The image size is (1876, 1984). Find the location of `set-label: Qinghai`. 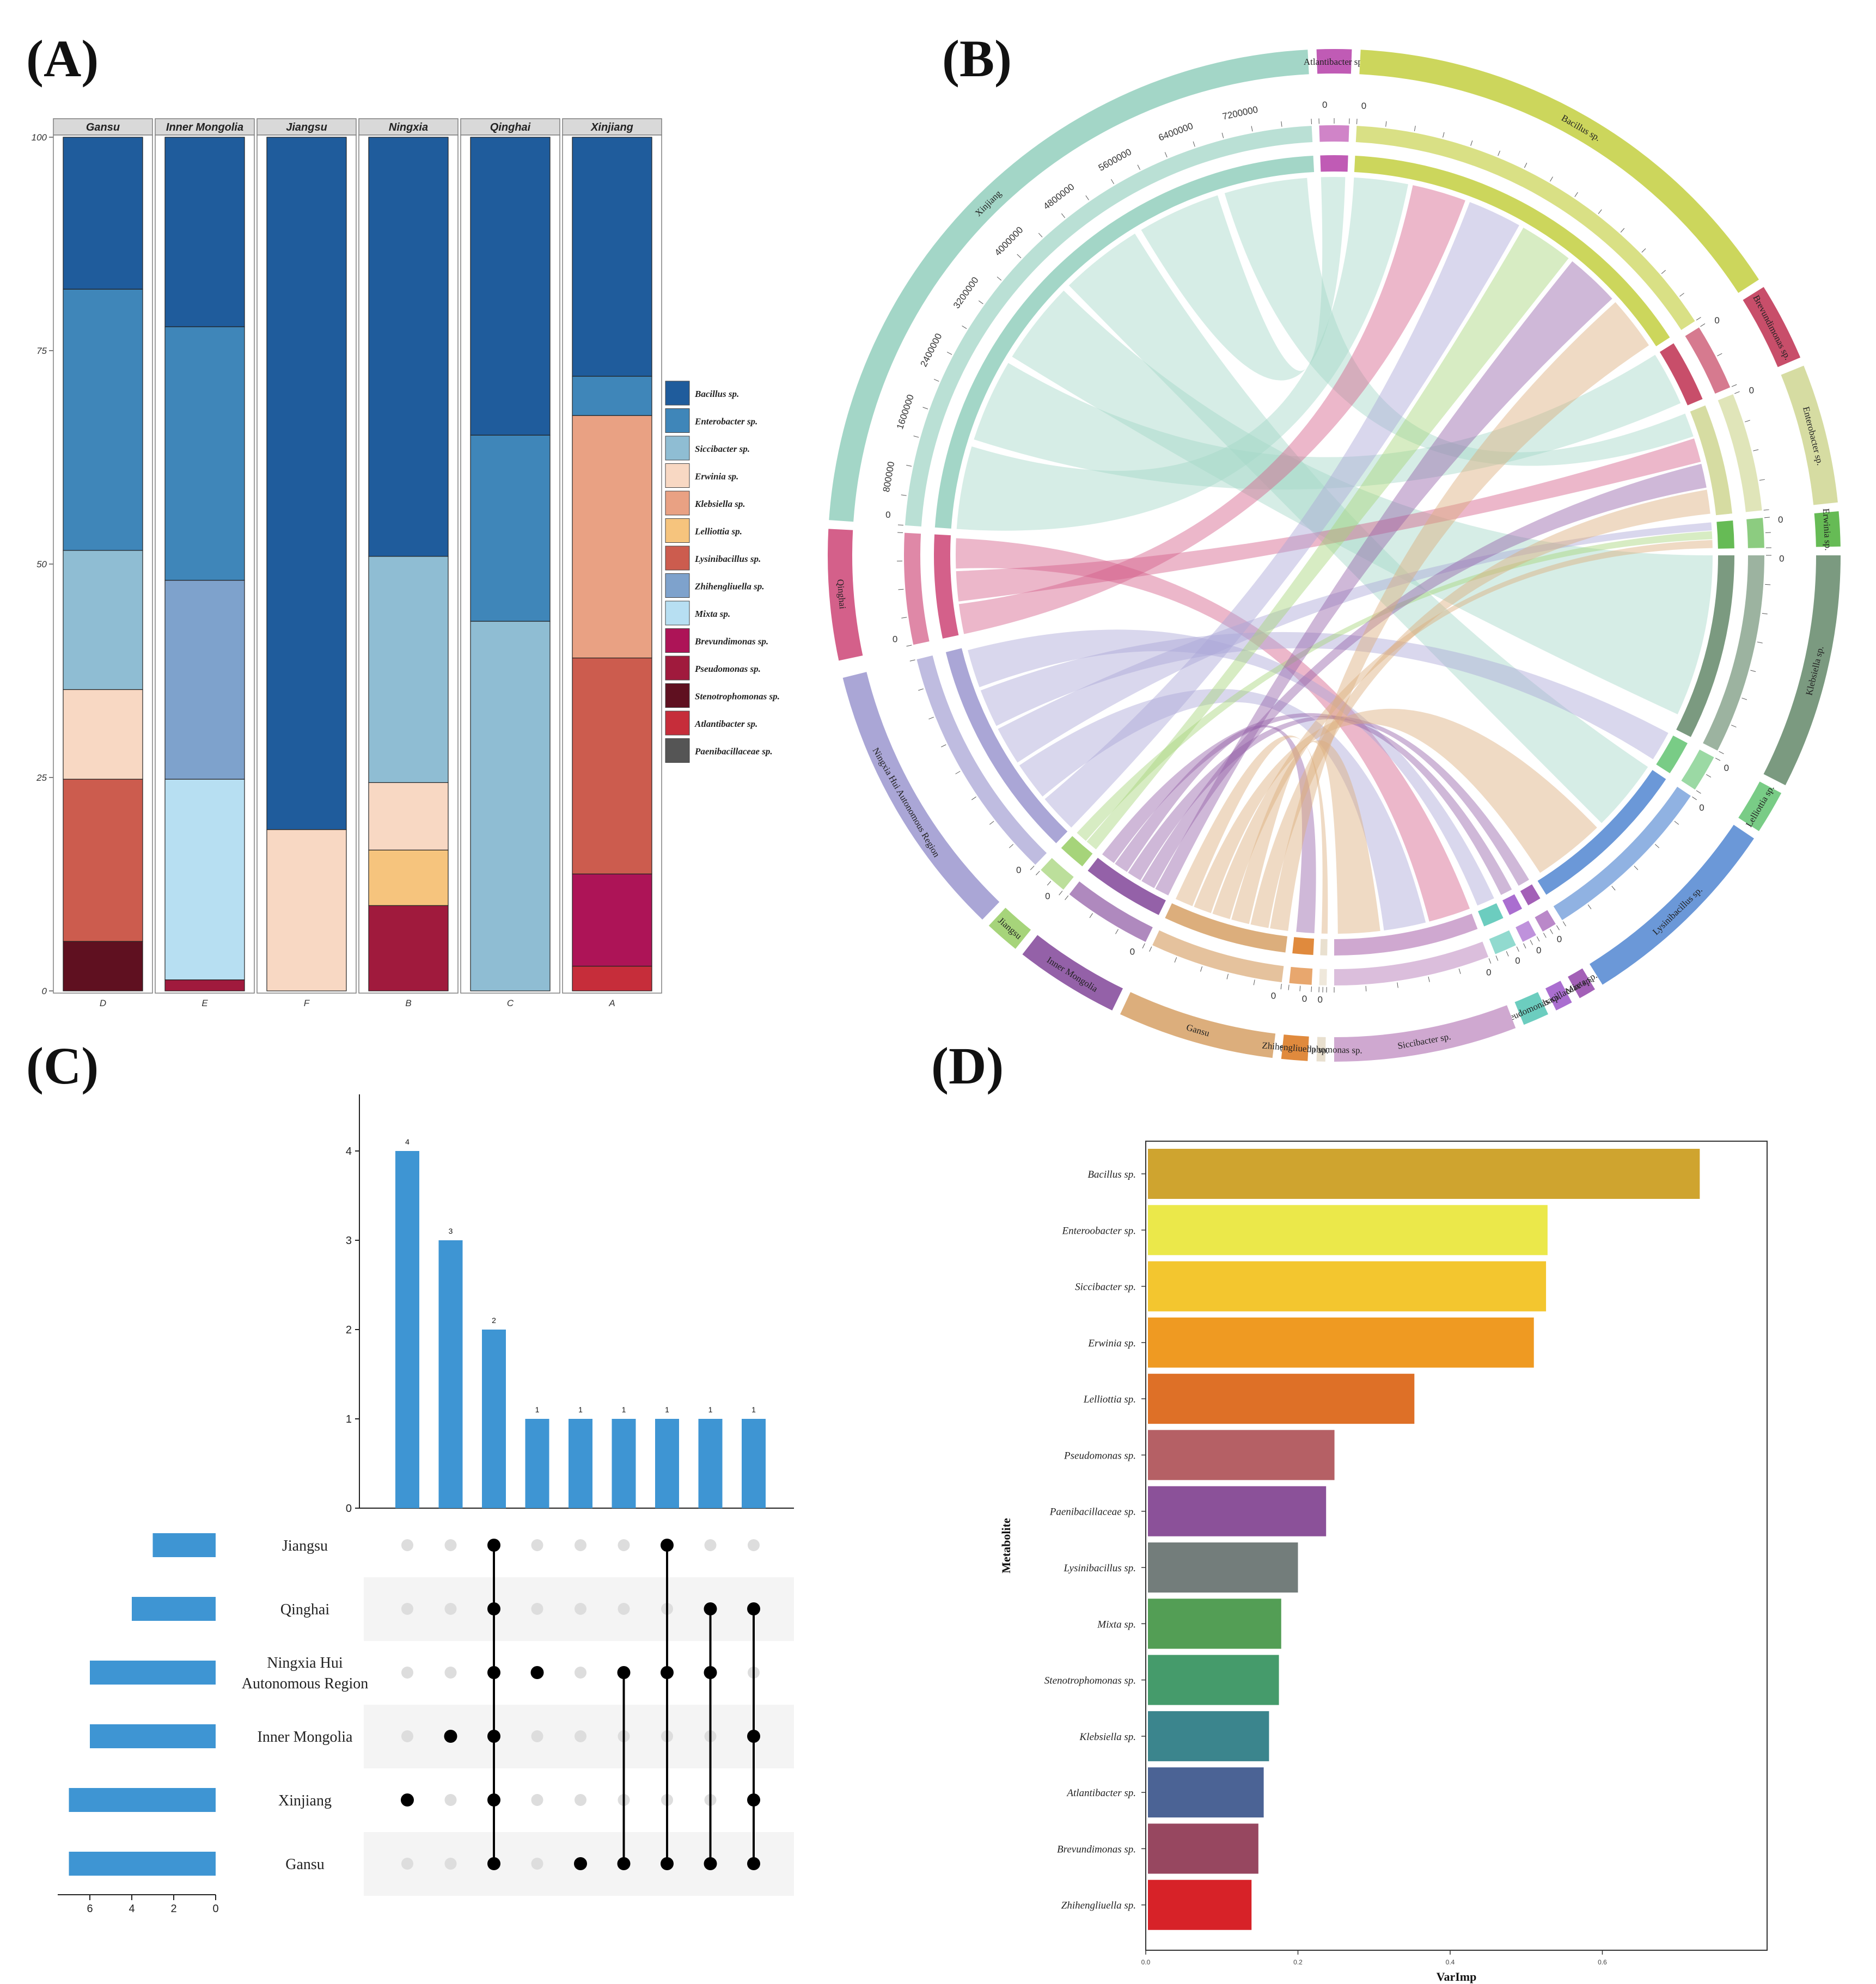

set-label: Qinghai is located at coordinates (304, 1609).